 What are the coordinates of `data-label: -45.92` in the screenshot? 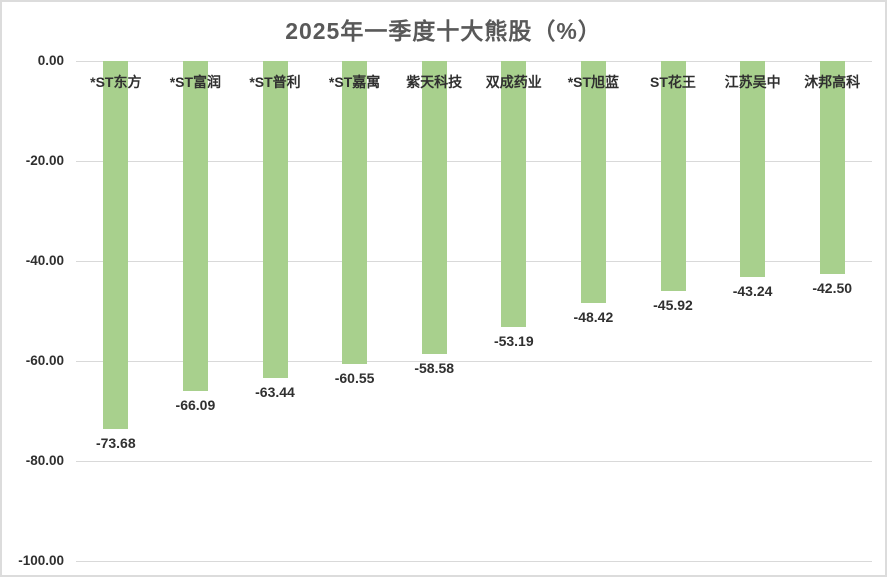 It's located at (673, 304).